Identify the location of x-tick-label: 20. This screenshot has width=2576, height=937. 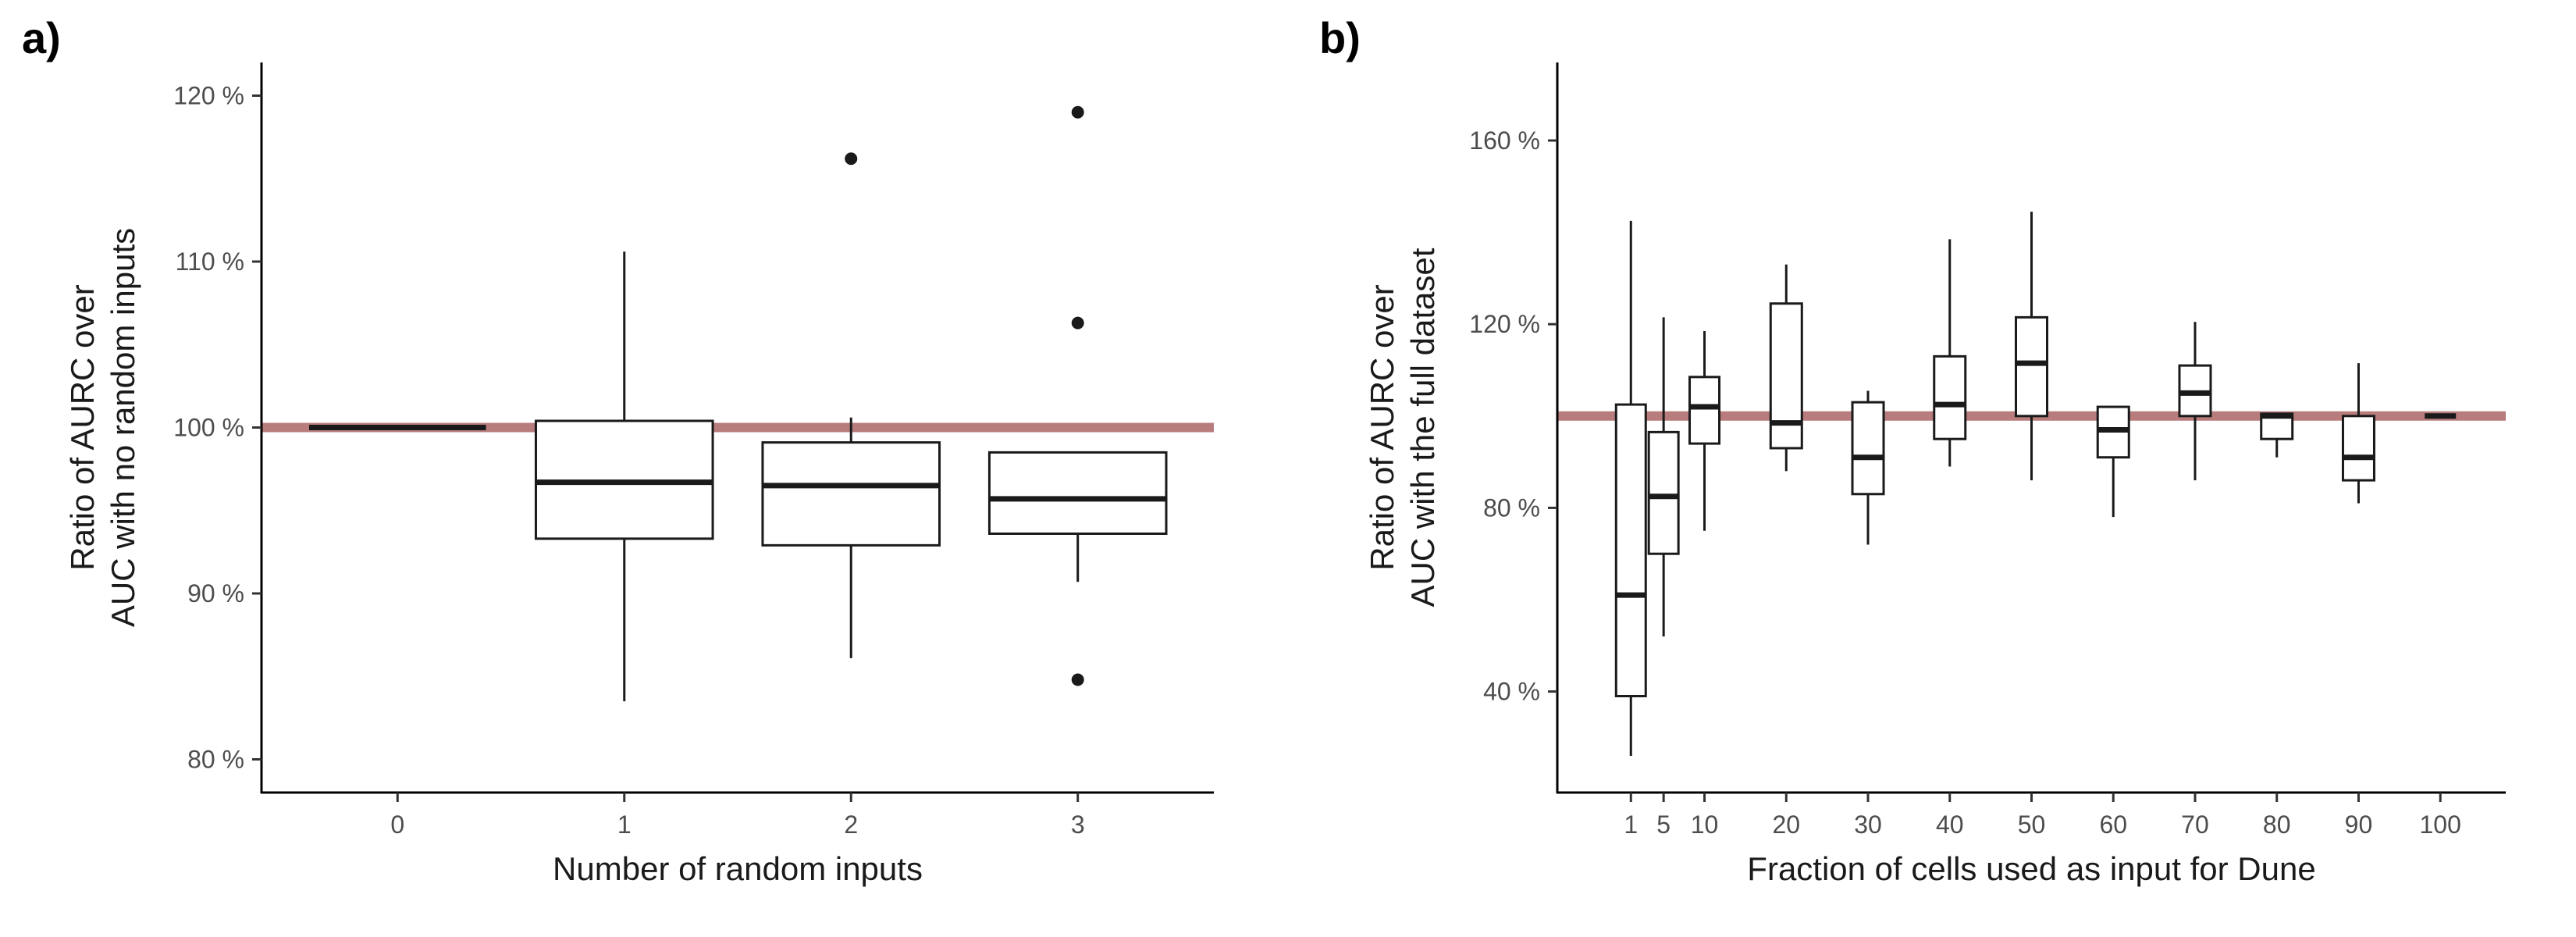
(1786, 825).